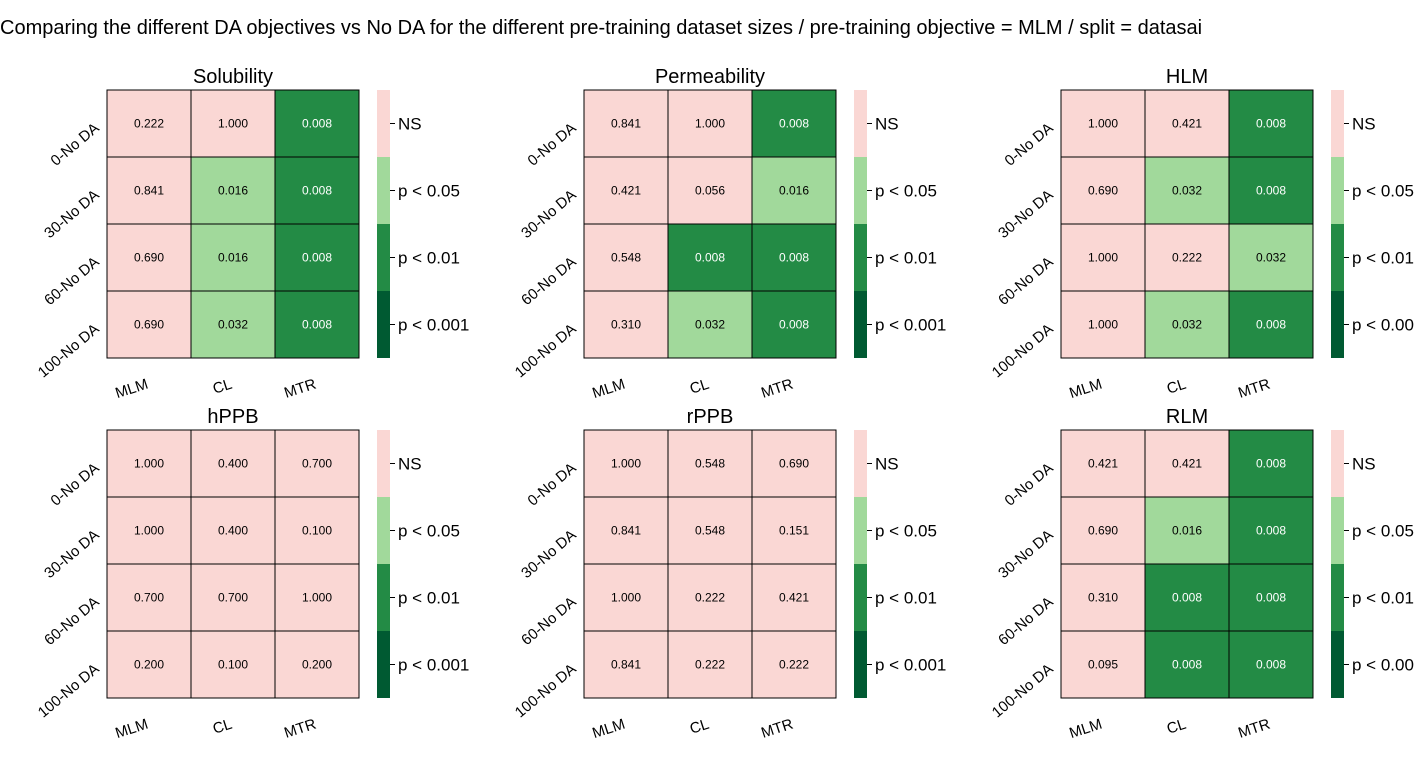 Image resolution: width=1420 pixels, height=757 pixels. What do you see at coordinates (233, 191) in the screenshot?
I see `cell-value-label: 0.016` at bounding box center [233, 191].